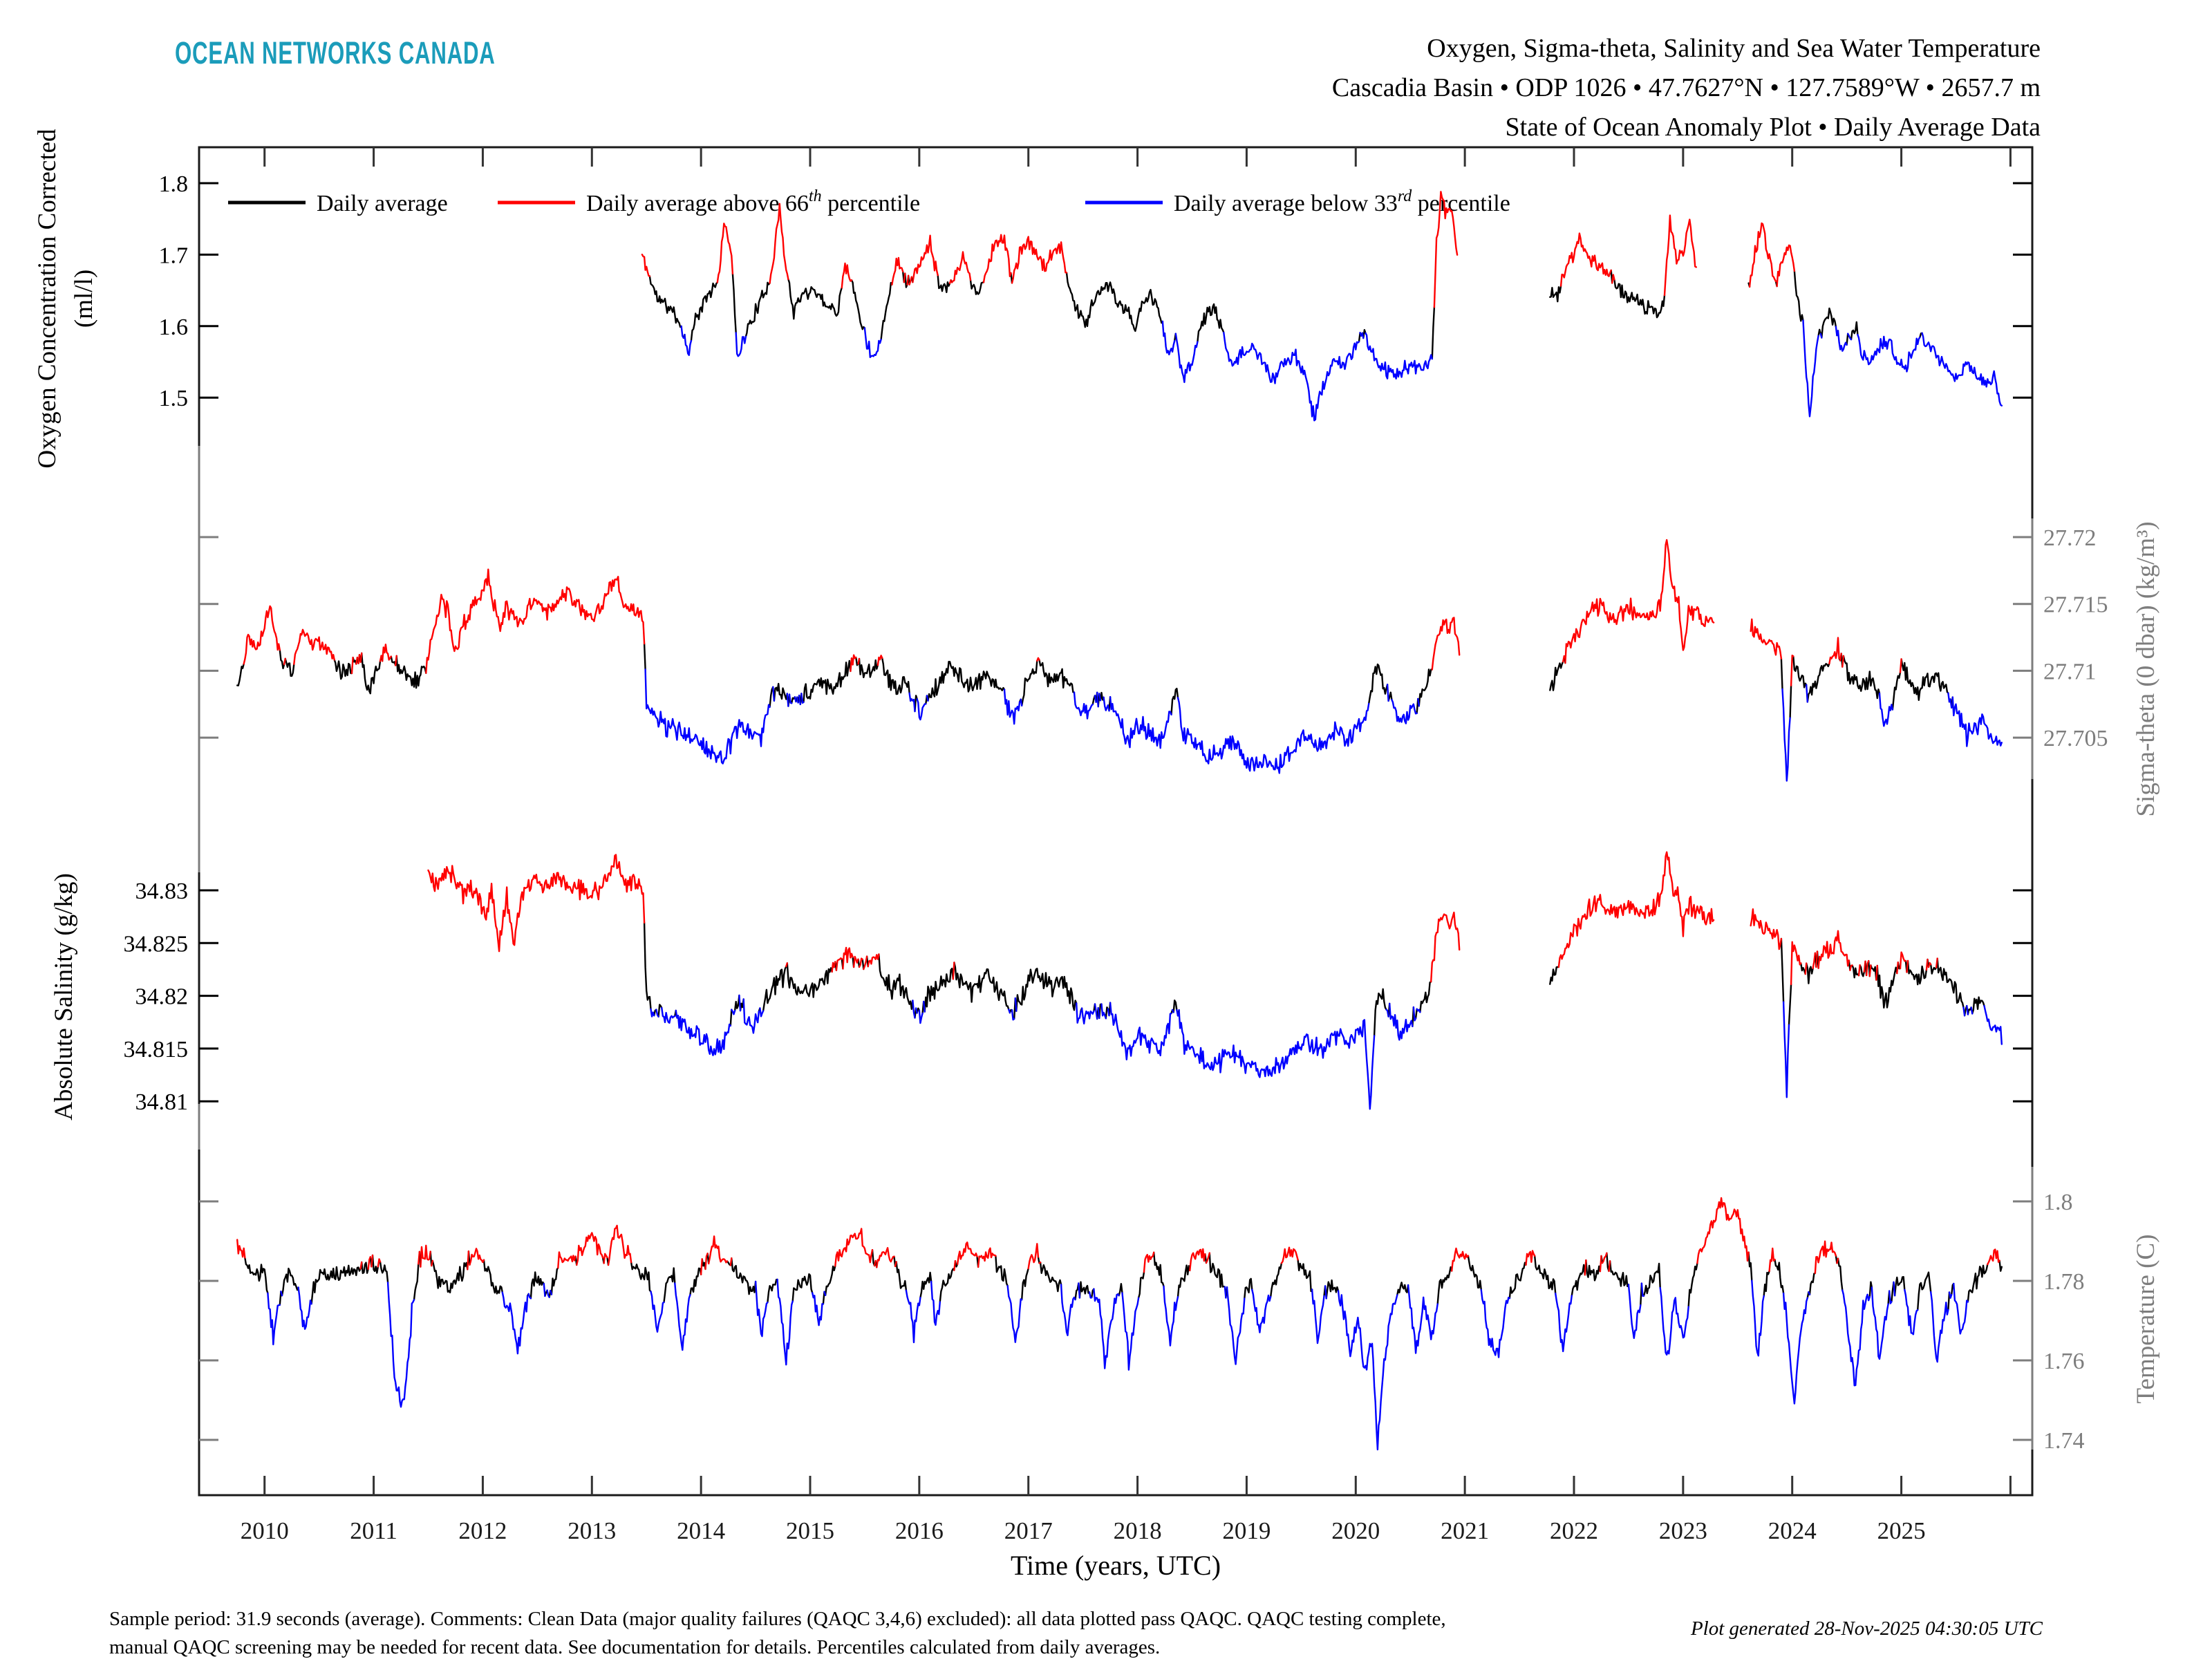 The height and width of the screenshot is (1659, 2212). What do you see at coordinates (2064, 1441) in the screenshot?
I see `temperature-tick-label: 1.74` at bounding box center [2064, 1441].